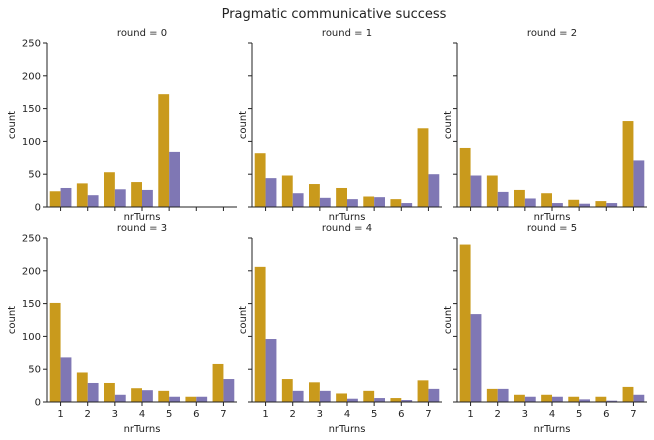 The width and height of the screenshot is (654, 440). What do you see at coordinates (545, 125) in the screenshot?
I see `panel-round-2: round = 2 nrTurns count` at bounding box center [545, 125].